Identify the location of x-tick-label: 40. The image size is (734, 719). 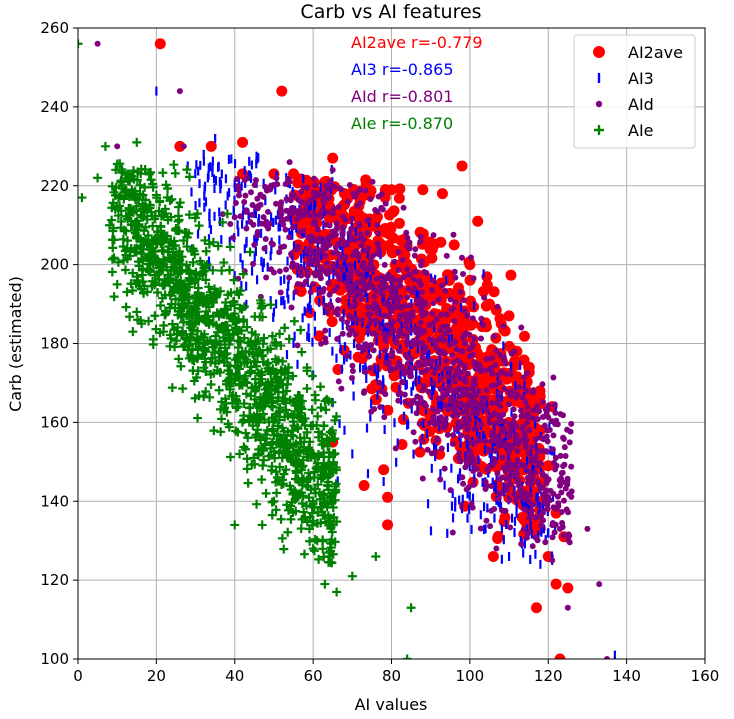
(234, 676).